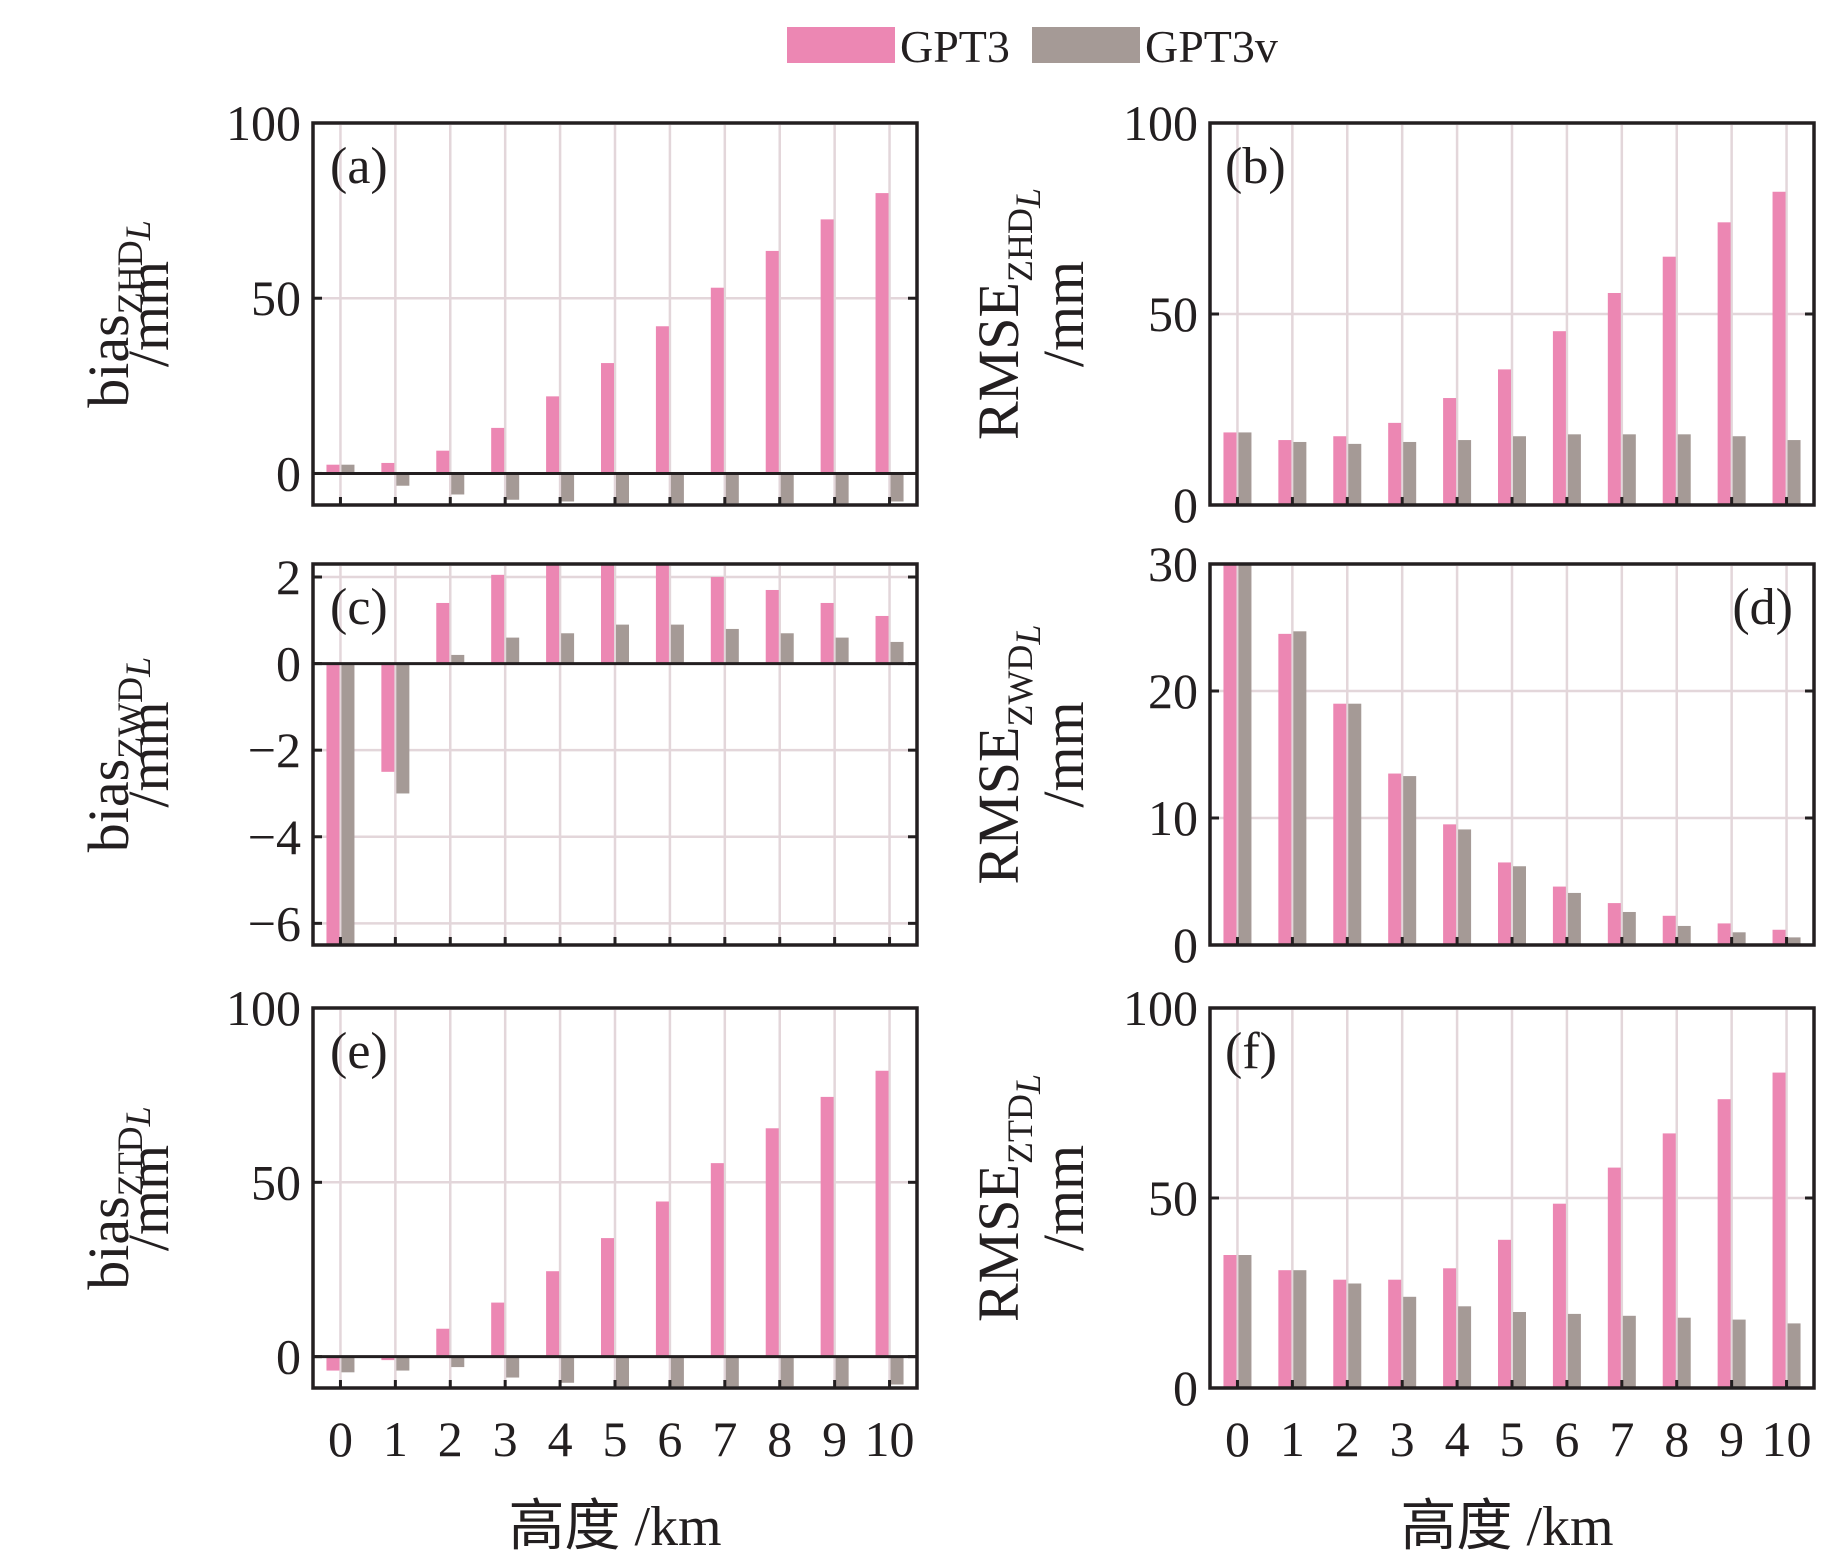 Image resolution: width=1843 pixels, height=1559 pixels. I want to click on x-axis-label-left: 高度 /km, so click(614, 1527).